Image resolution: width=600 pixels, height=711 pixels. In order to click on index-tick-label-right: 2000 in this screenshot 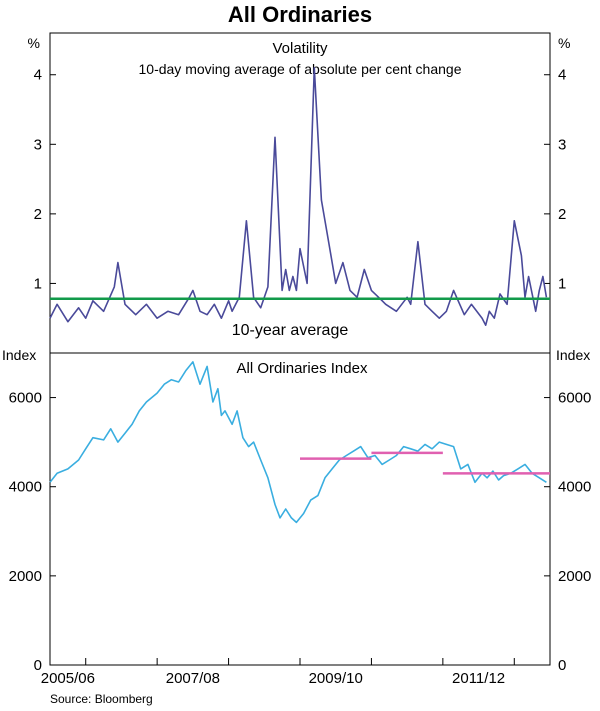, I will do `click(574, 576)`.